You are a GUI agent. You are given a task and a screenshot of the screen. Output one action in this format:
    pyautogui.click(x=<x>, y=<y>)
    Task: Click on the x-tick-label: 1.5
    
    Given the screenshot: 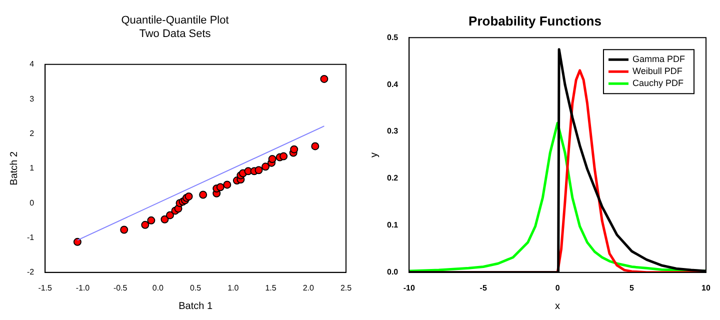 What is the action you would take?
    pyautogui.click(x=271, y=287)
    